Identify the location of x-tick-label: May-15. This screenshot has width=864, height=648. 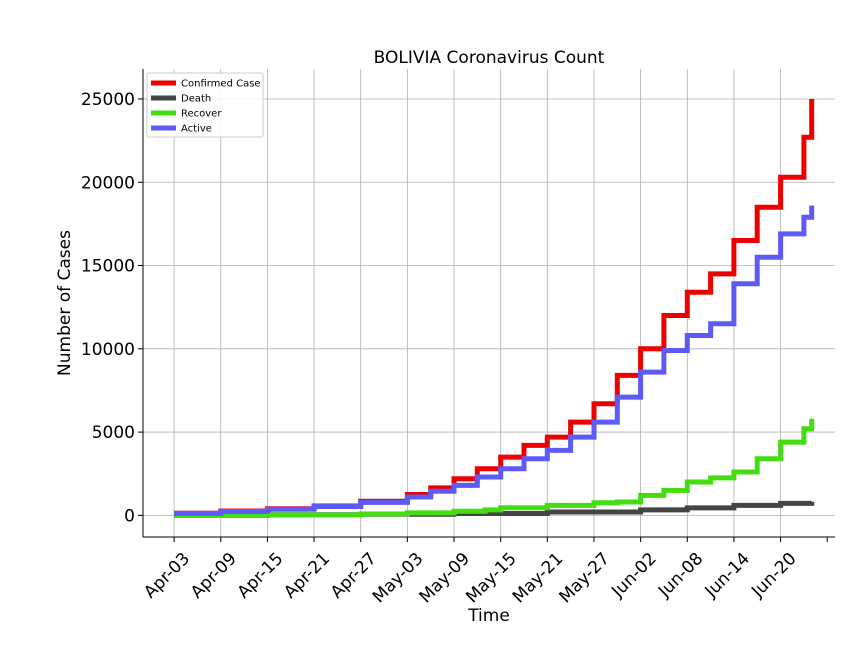
(491, 578).